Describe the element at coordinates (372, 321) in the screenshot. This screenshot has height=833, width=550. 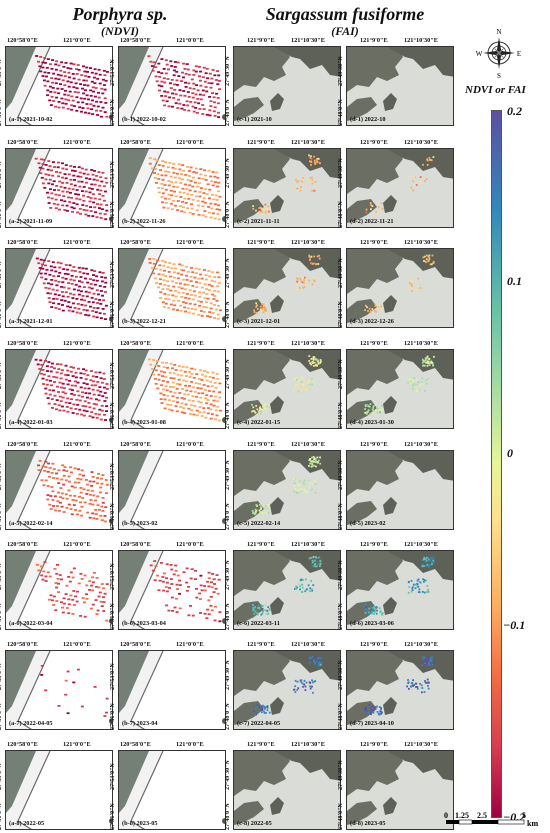
I see `panel-label: (d-3) 2022-12-26` at that location.